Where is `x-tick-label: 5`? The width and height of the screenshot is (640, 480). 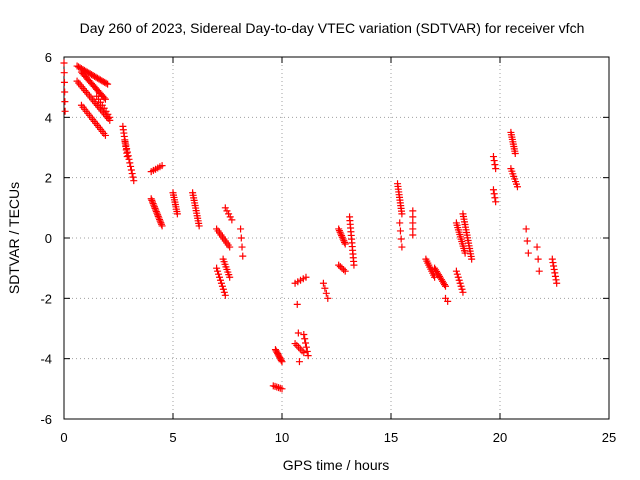
x-tick-label: 5 is located at coordinates (172, 437).